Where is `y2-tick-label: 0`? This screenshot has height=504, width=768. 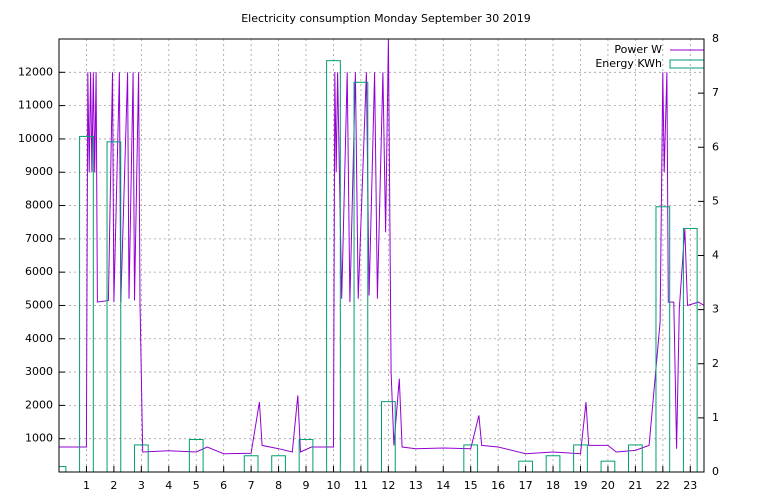 y2-tick-label: 0 is located at coordinates (715, 471).